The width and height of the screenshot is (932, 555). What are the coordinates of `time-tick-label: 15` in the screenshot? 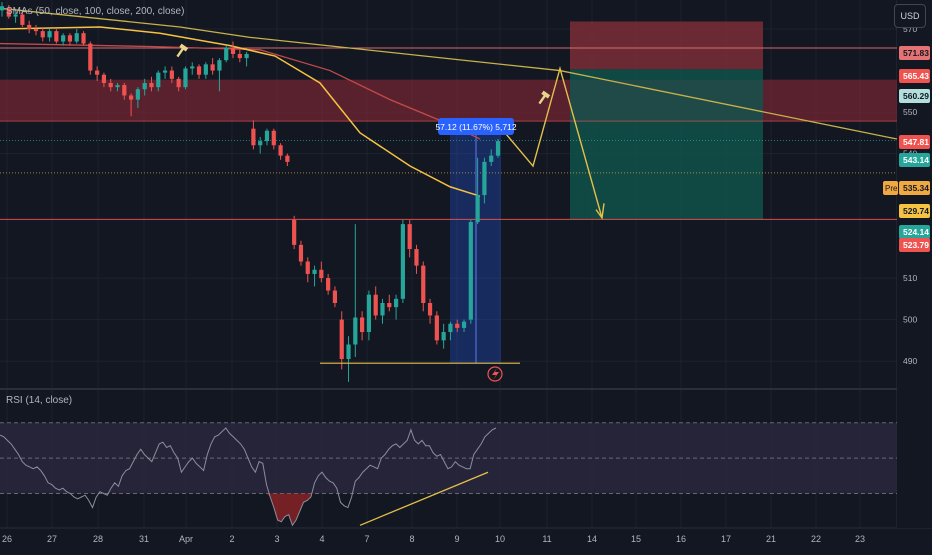 It's located at (636, 539).